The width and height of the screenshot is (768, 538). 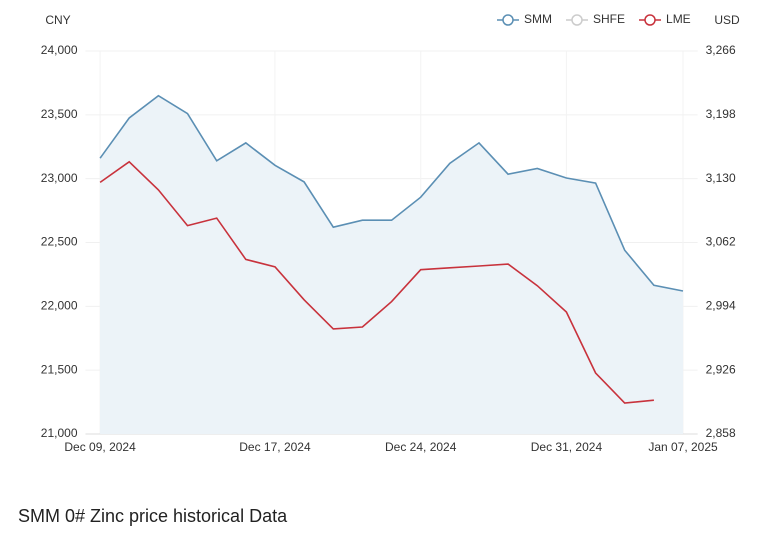 I want to click on y-axis-label: CNY, so click(x=57, y=20).